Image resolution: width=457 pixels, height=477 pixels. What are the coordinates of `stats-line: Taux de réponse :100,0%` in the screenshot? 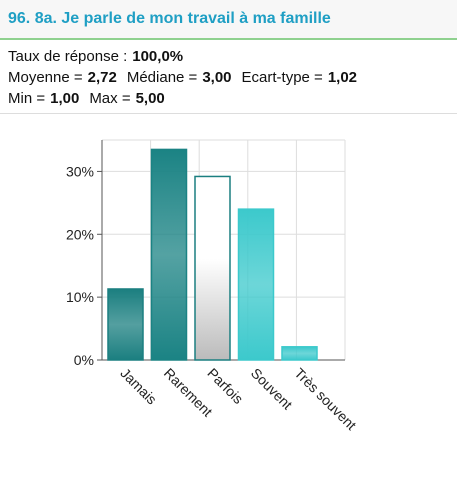 It's located at (228, 56).